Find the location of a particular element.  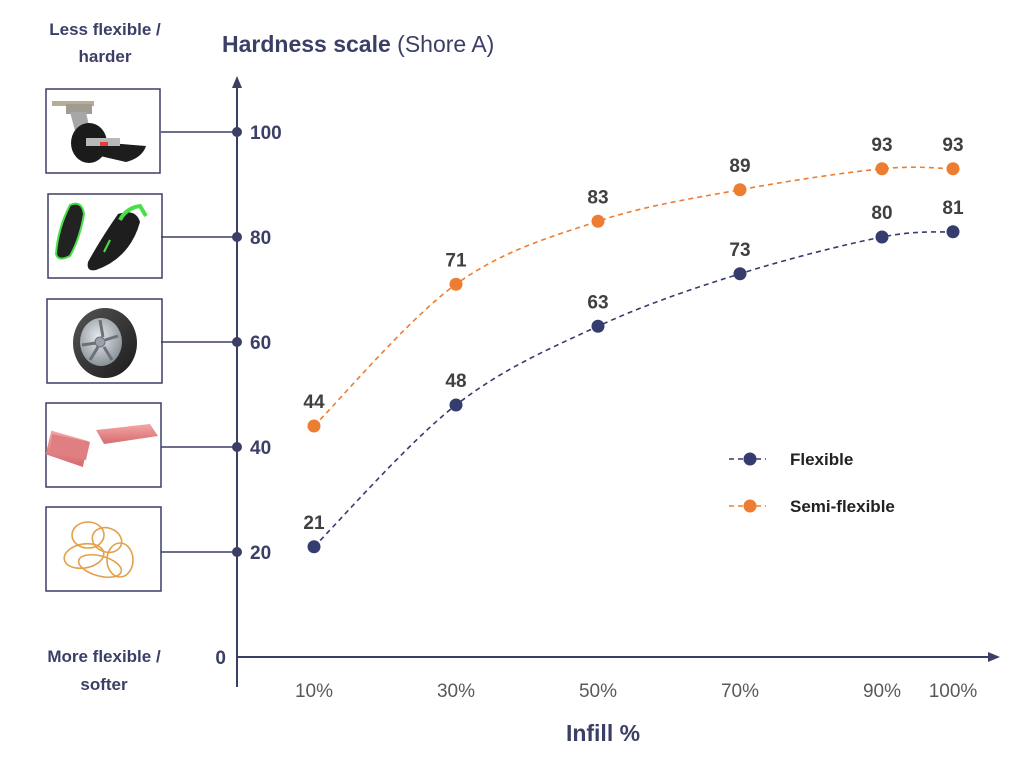

data-label: 71 is located at coordinates (456, 260).